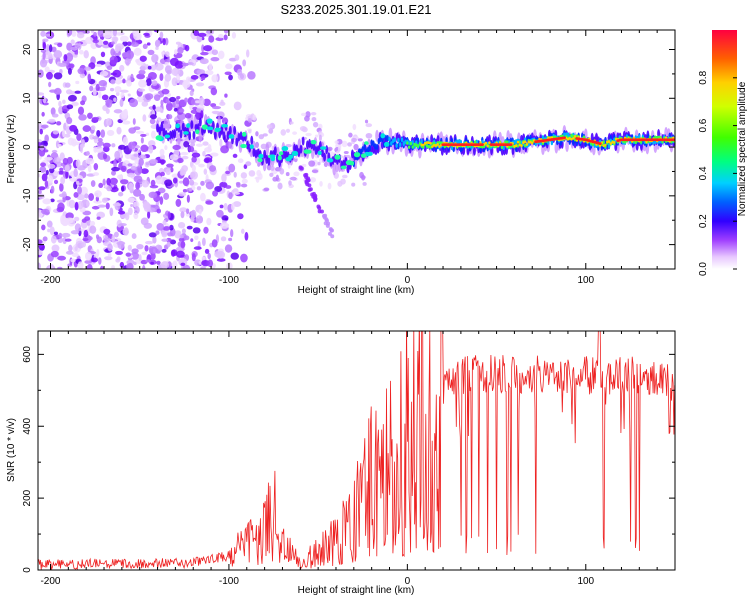 Image resolution: width=750 pixels, height=600 pixels. Describe the element at coordinates (27, 98) in the screenshot. I see `spectrogram-y-tick-label: 10` at that location.